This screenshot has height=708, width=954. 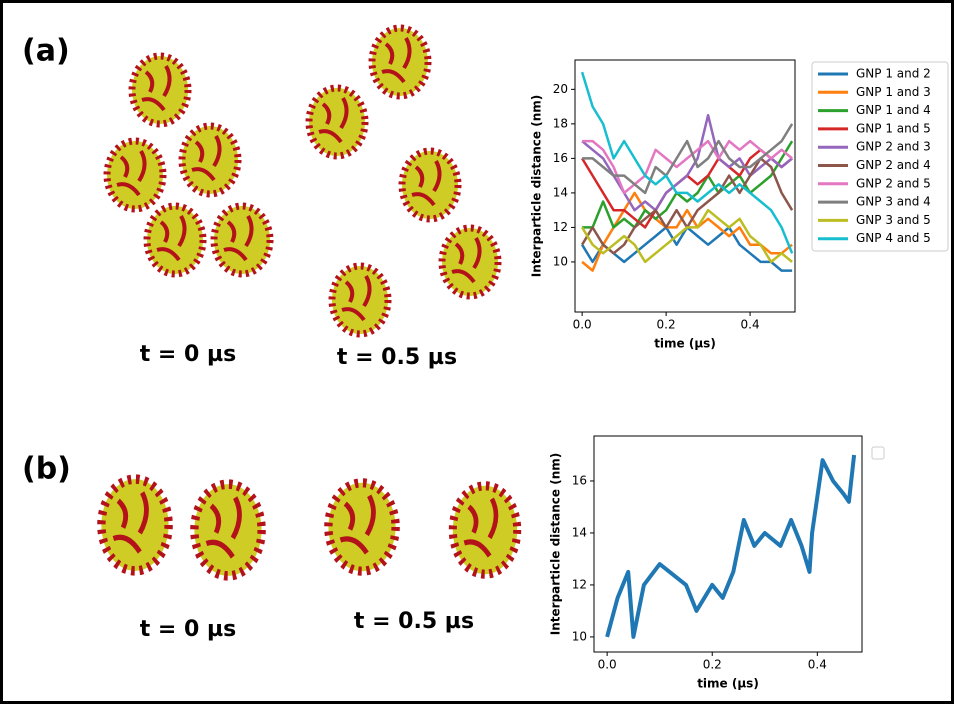 I want to click on legend-label: GNP 2 and 4, so click(x=893, y=165).